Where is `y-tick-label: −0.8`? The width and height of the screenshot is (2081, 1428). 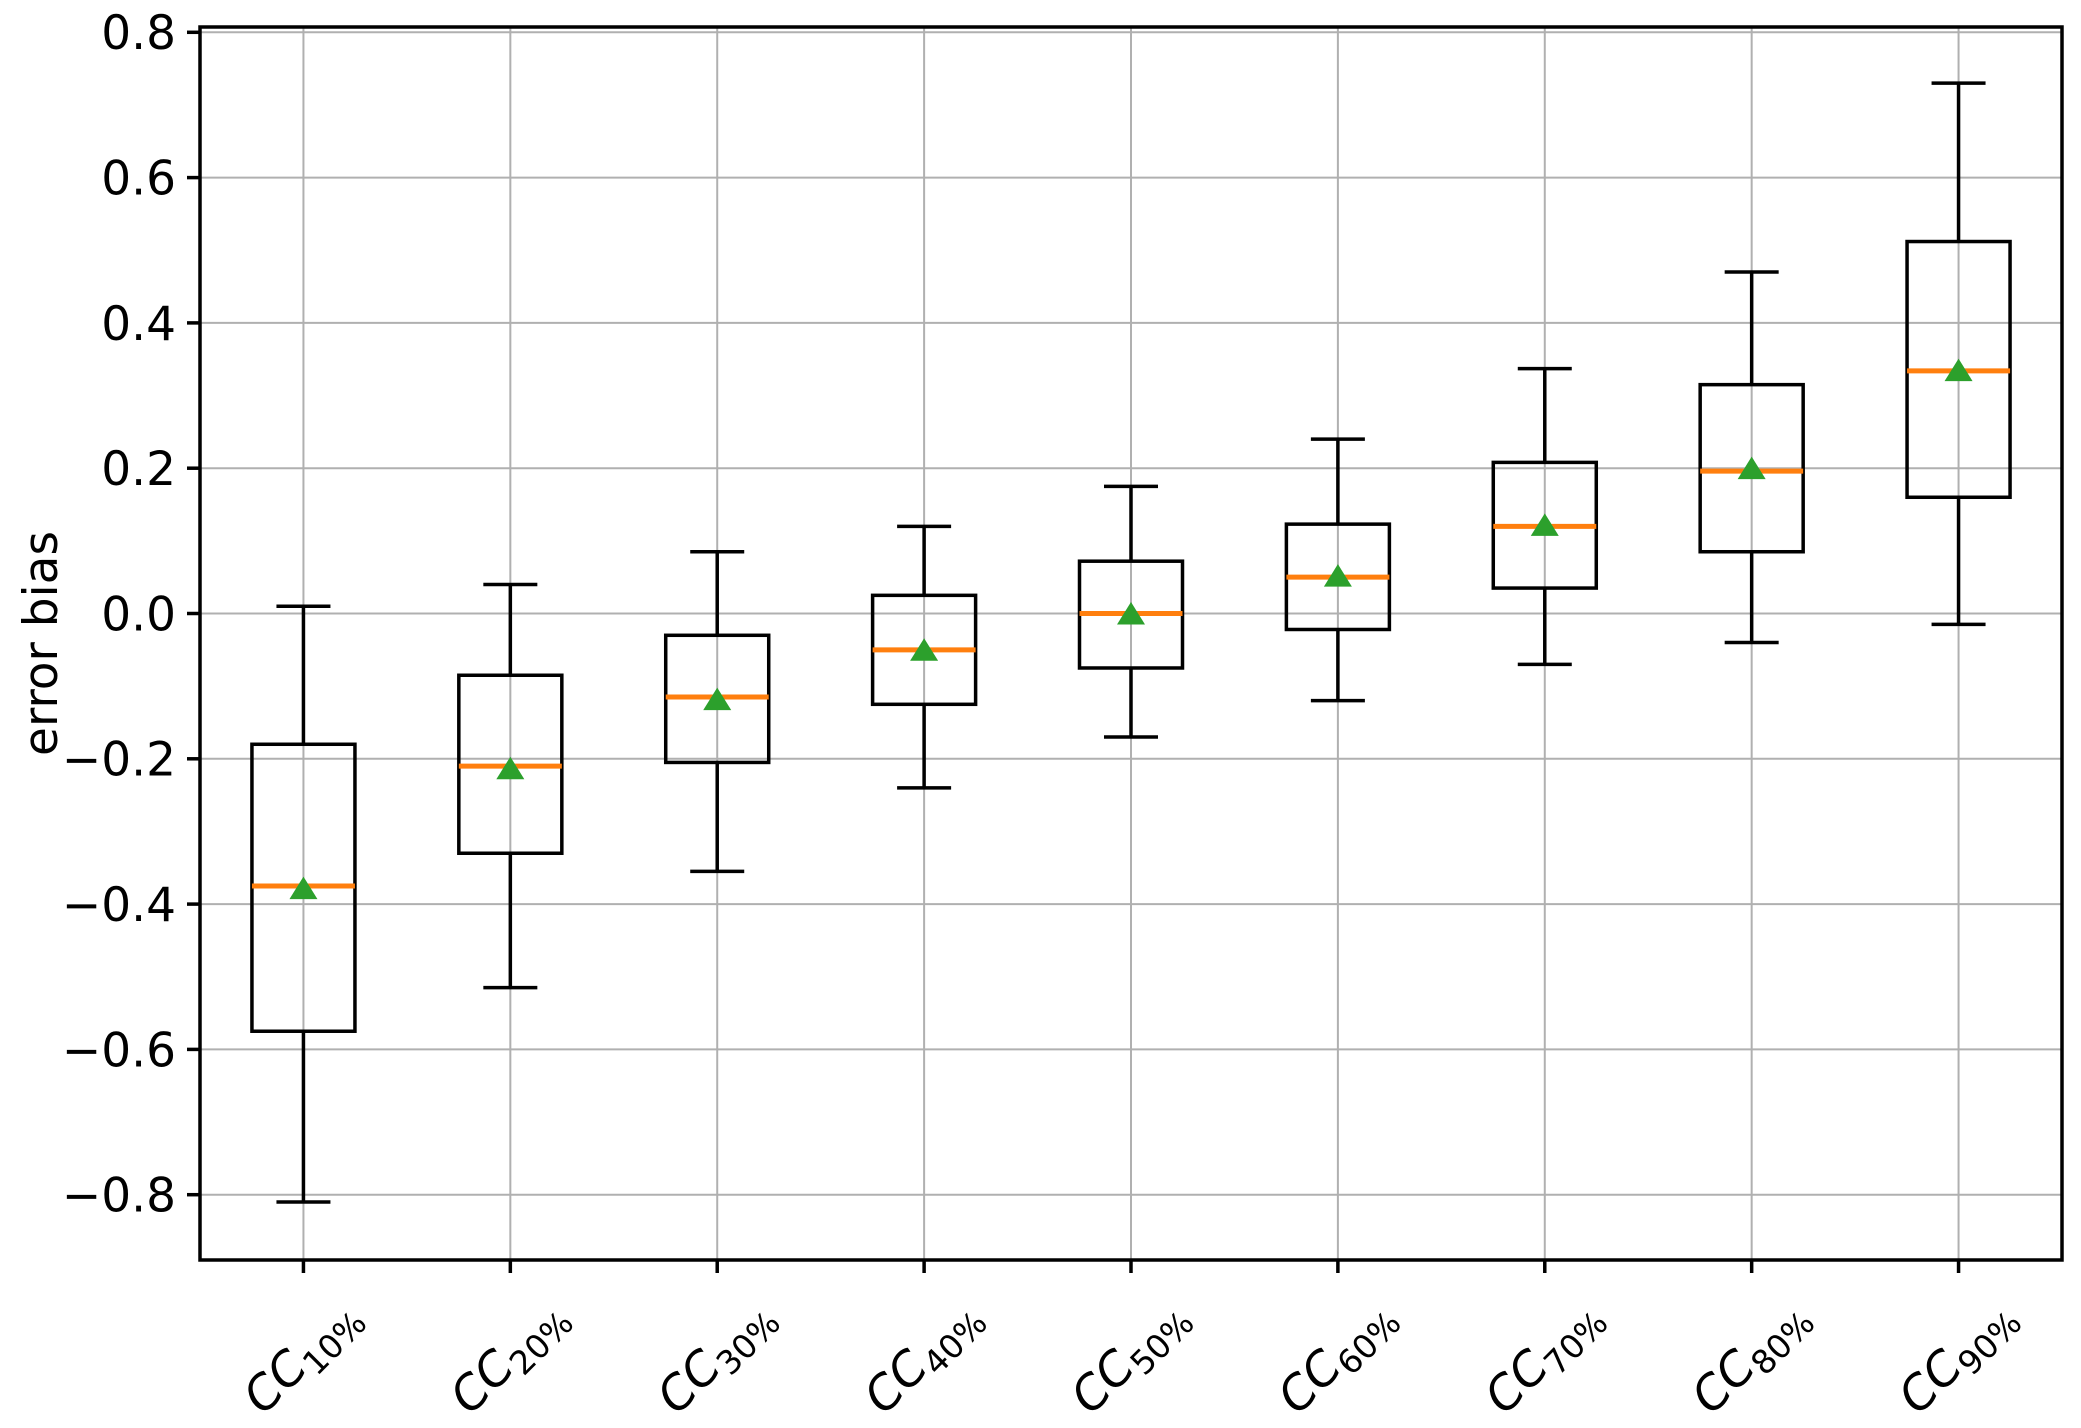
y-tick-label: −0.8 is located at coordinates (119, 1196).